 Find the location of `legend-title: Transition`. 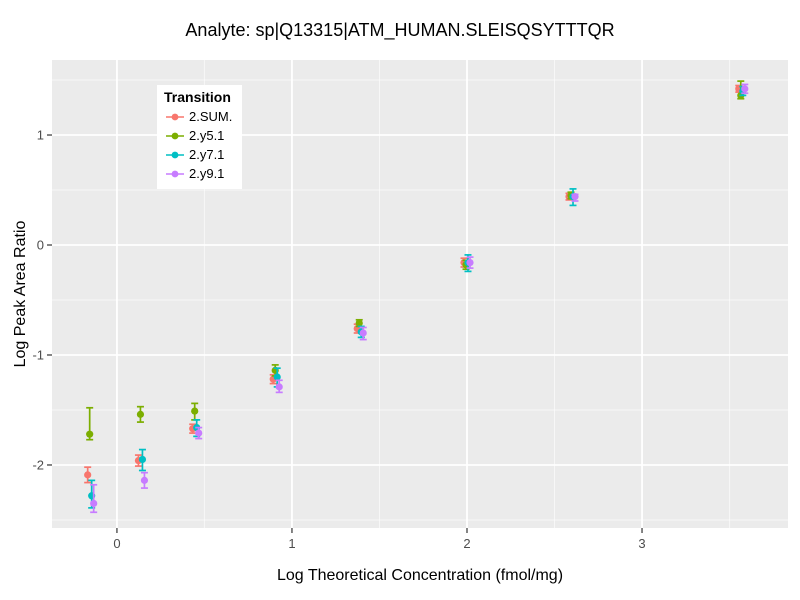

legend-title: Transition is located at coordinates (197, 97).